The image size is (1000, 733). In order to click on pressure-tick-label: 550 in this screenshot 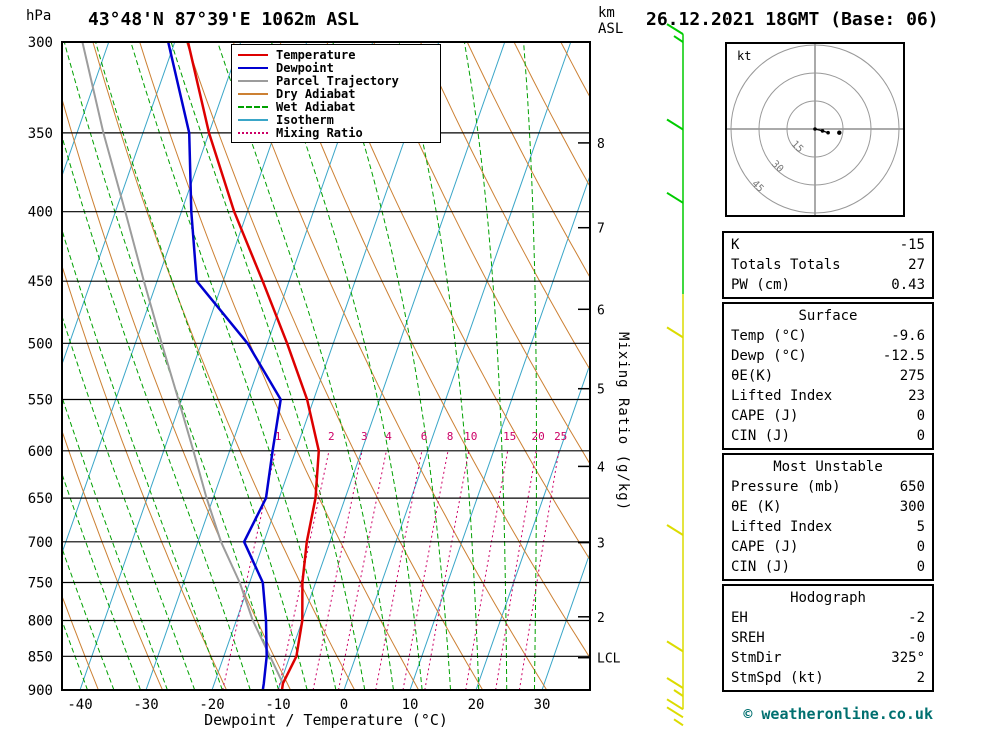, I will do `click(40, 401)`.